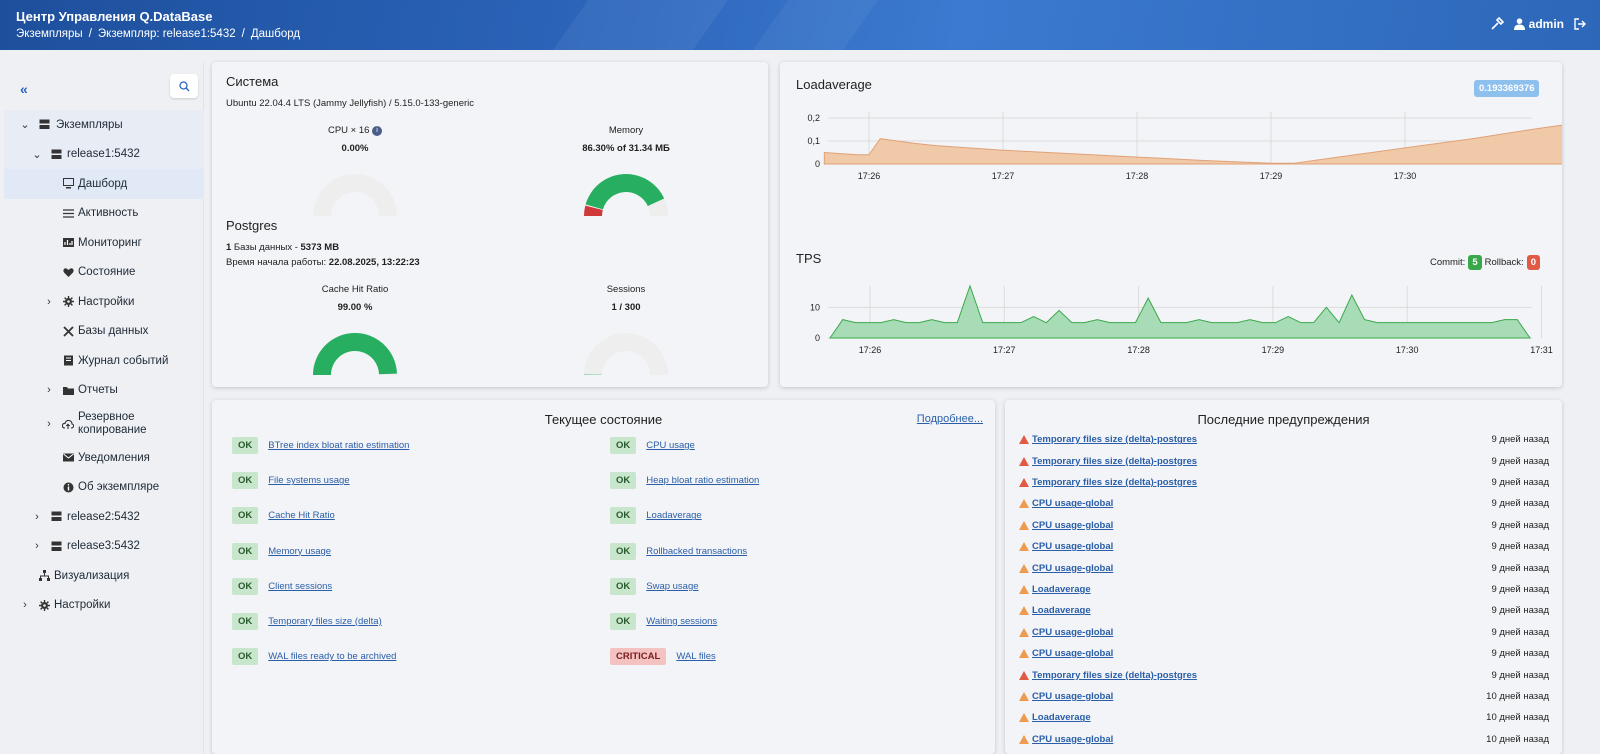  Describe the element at coordinates (309, 481) in the screenshot. I see `check-link: File systems usage` at that location.